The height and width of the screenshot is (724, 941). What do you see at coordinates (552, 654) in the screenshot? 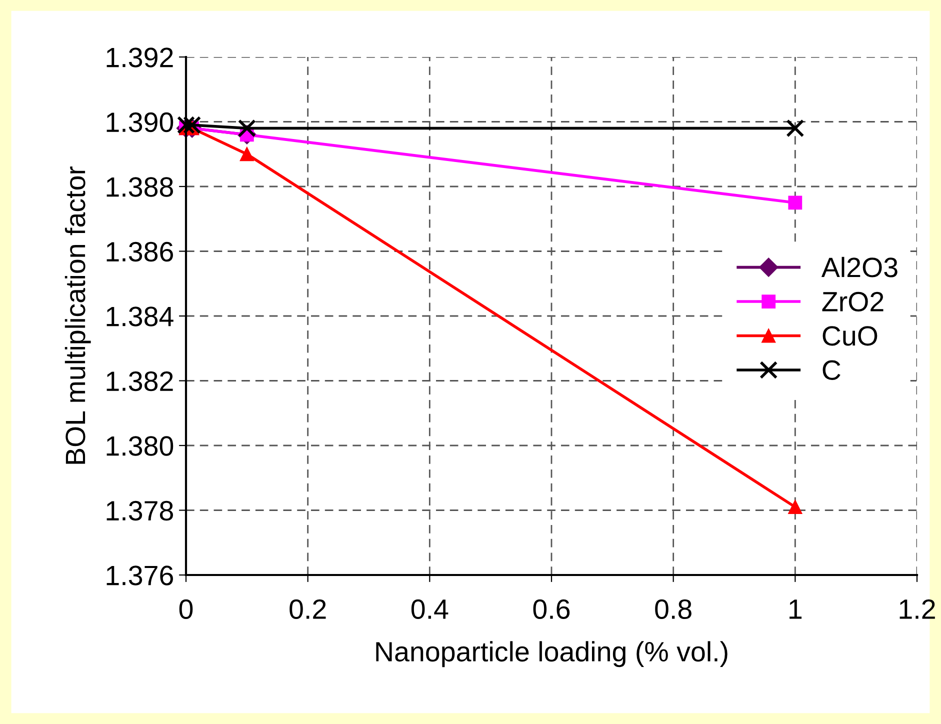
I see `x-axis-title: Nanoparticle loading (% vol.)` at bounding box center [552, 654].